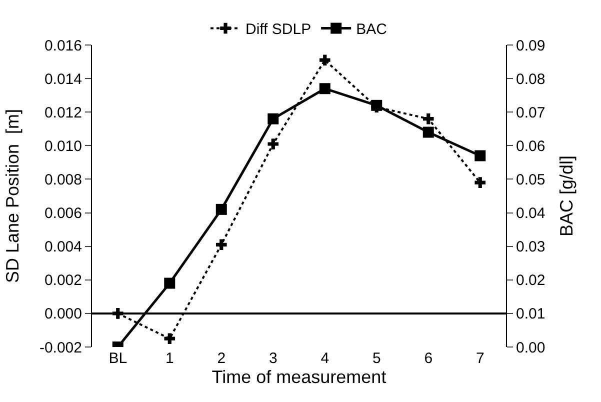 This screenshot has height=402, width=601. I want to click on x-tick-label: 4, so click(325, 358).